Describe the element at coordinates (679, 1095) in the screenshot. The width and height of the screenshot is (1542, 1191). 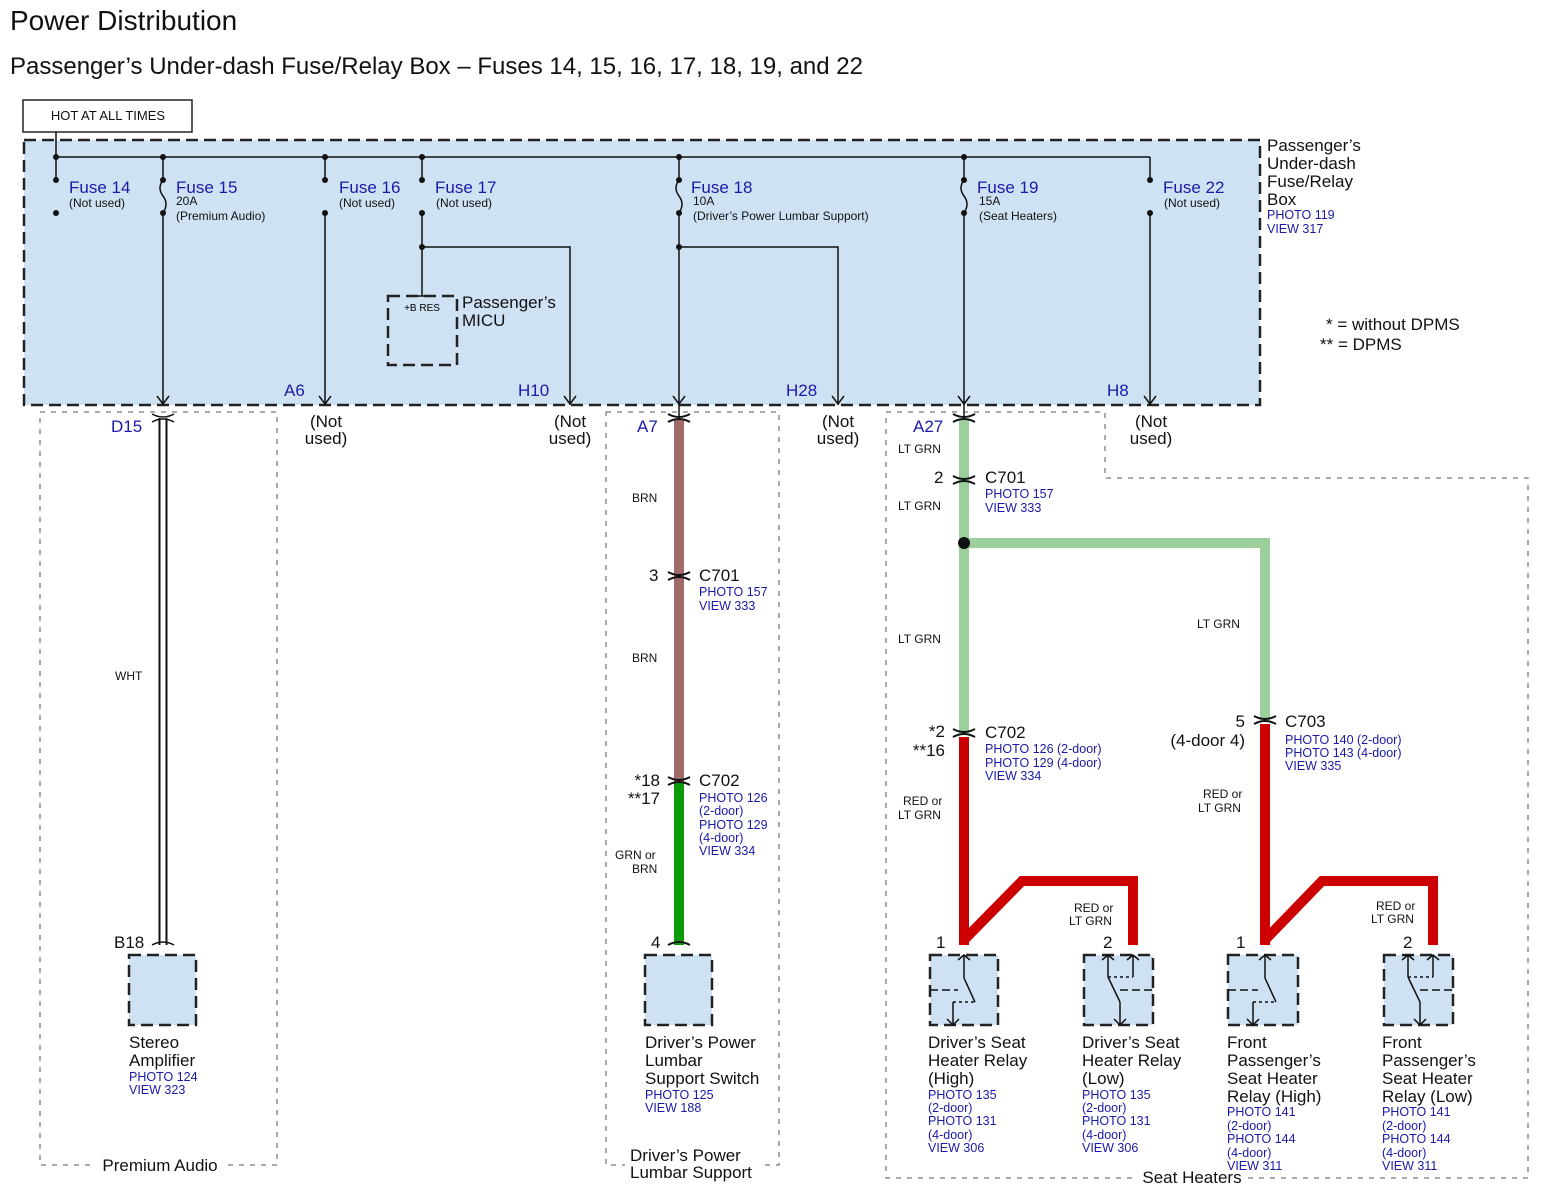
I see `photo-link: PHOTO 125` at that location.